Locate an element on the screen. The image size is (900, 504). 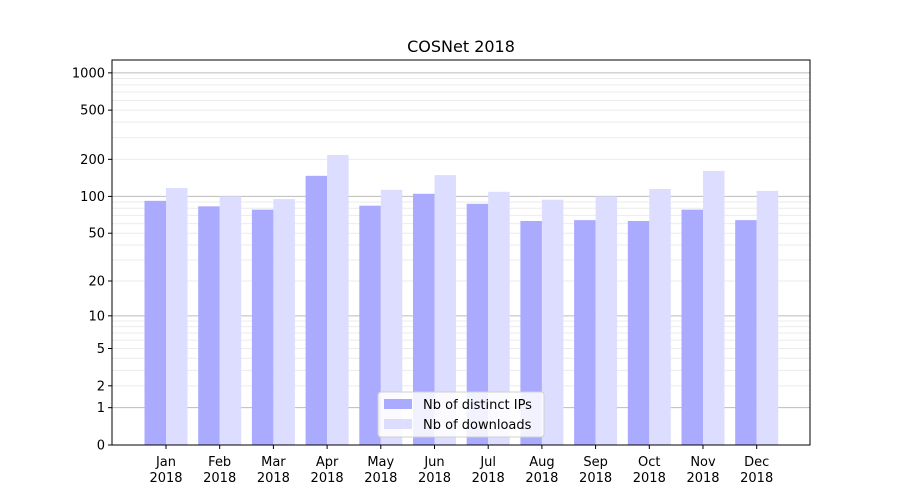
x-tick-label: Jun 2018 is located at coordinates (434, 470).